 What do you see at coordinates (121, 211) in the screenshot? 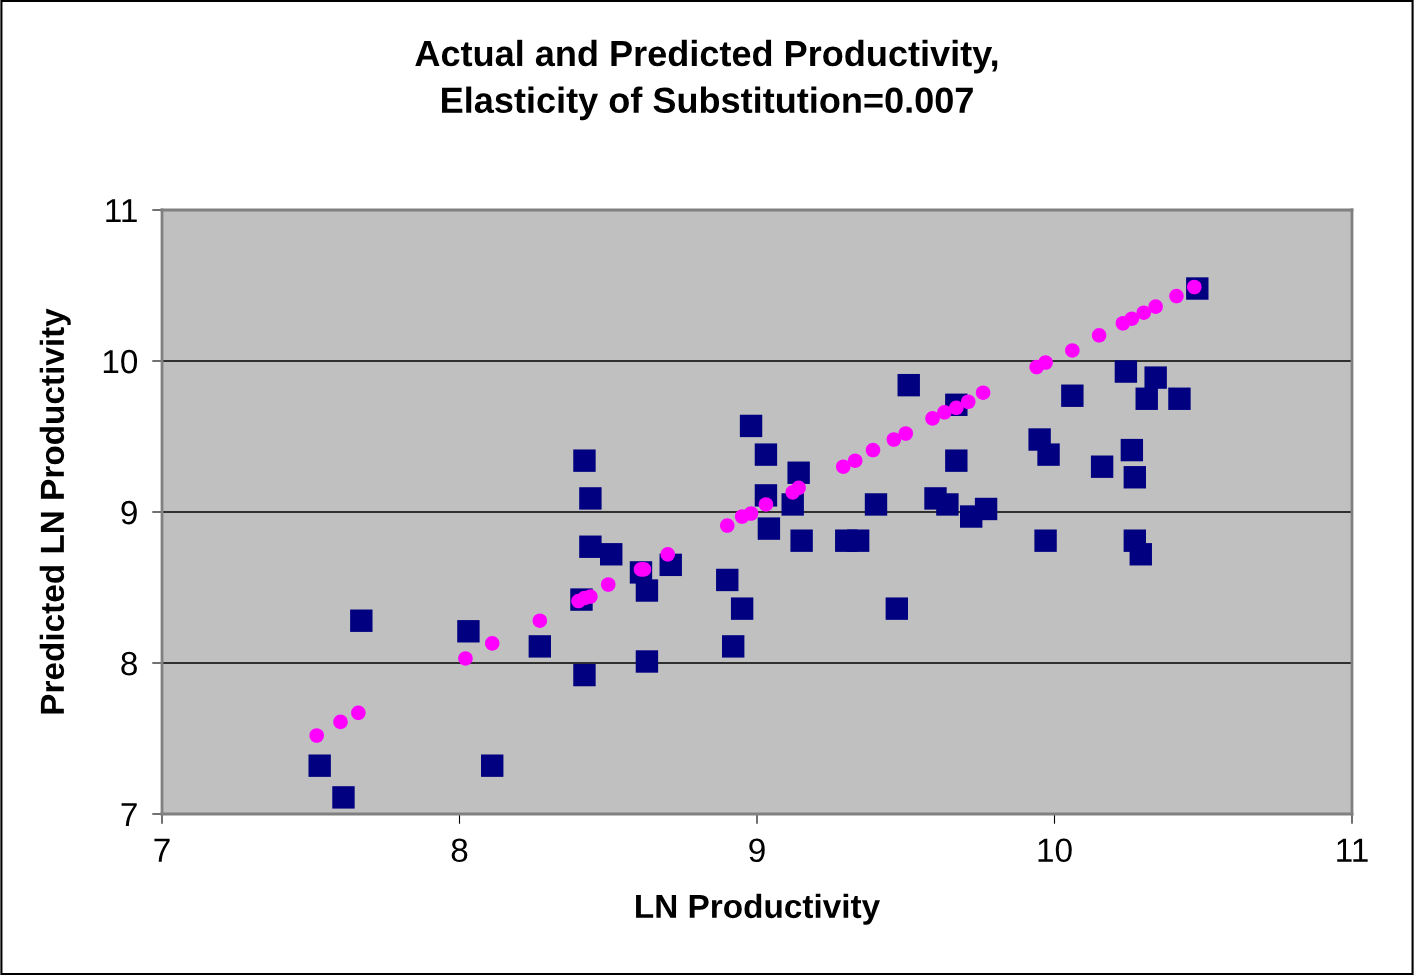
I see `y-tick-label: 11` at bounding box center [121, 211].